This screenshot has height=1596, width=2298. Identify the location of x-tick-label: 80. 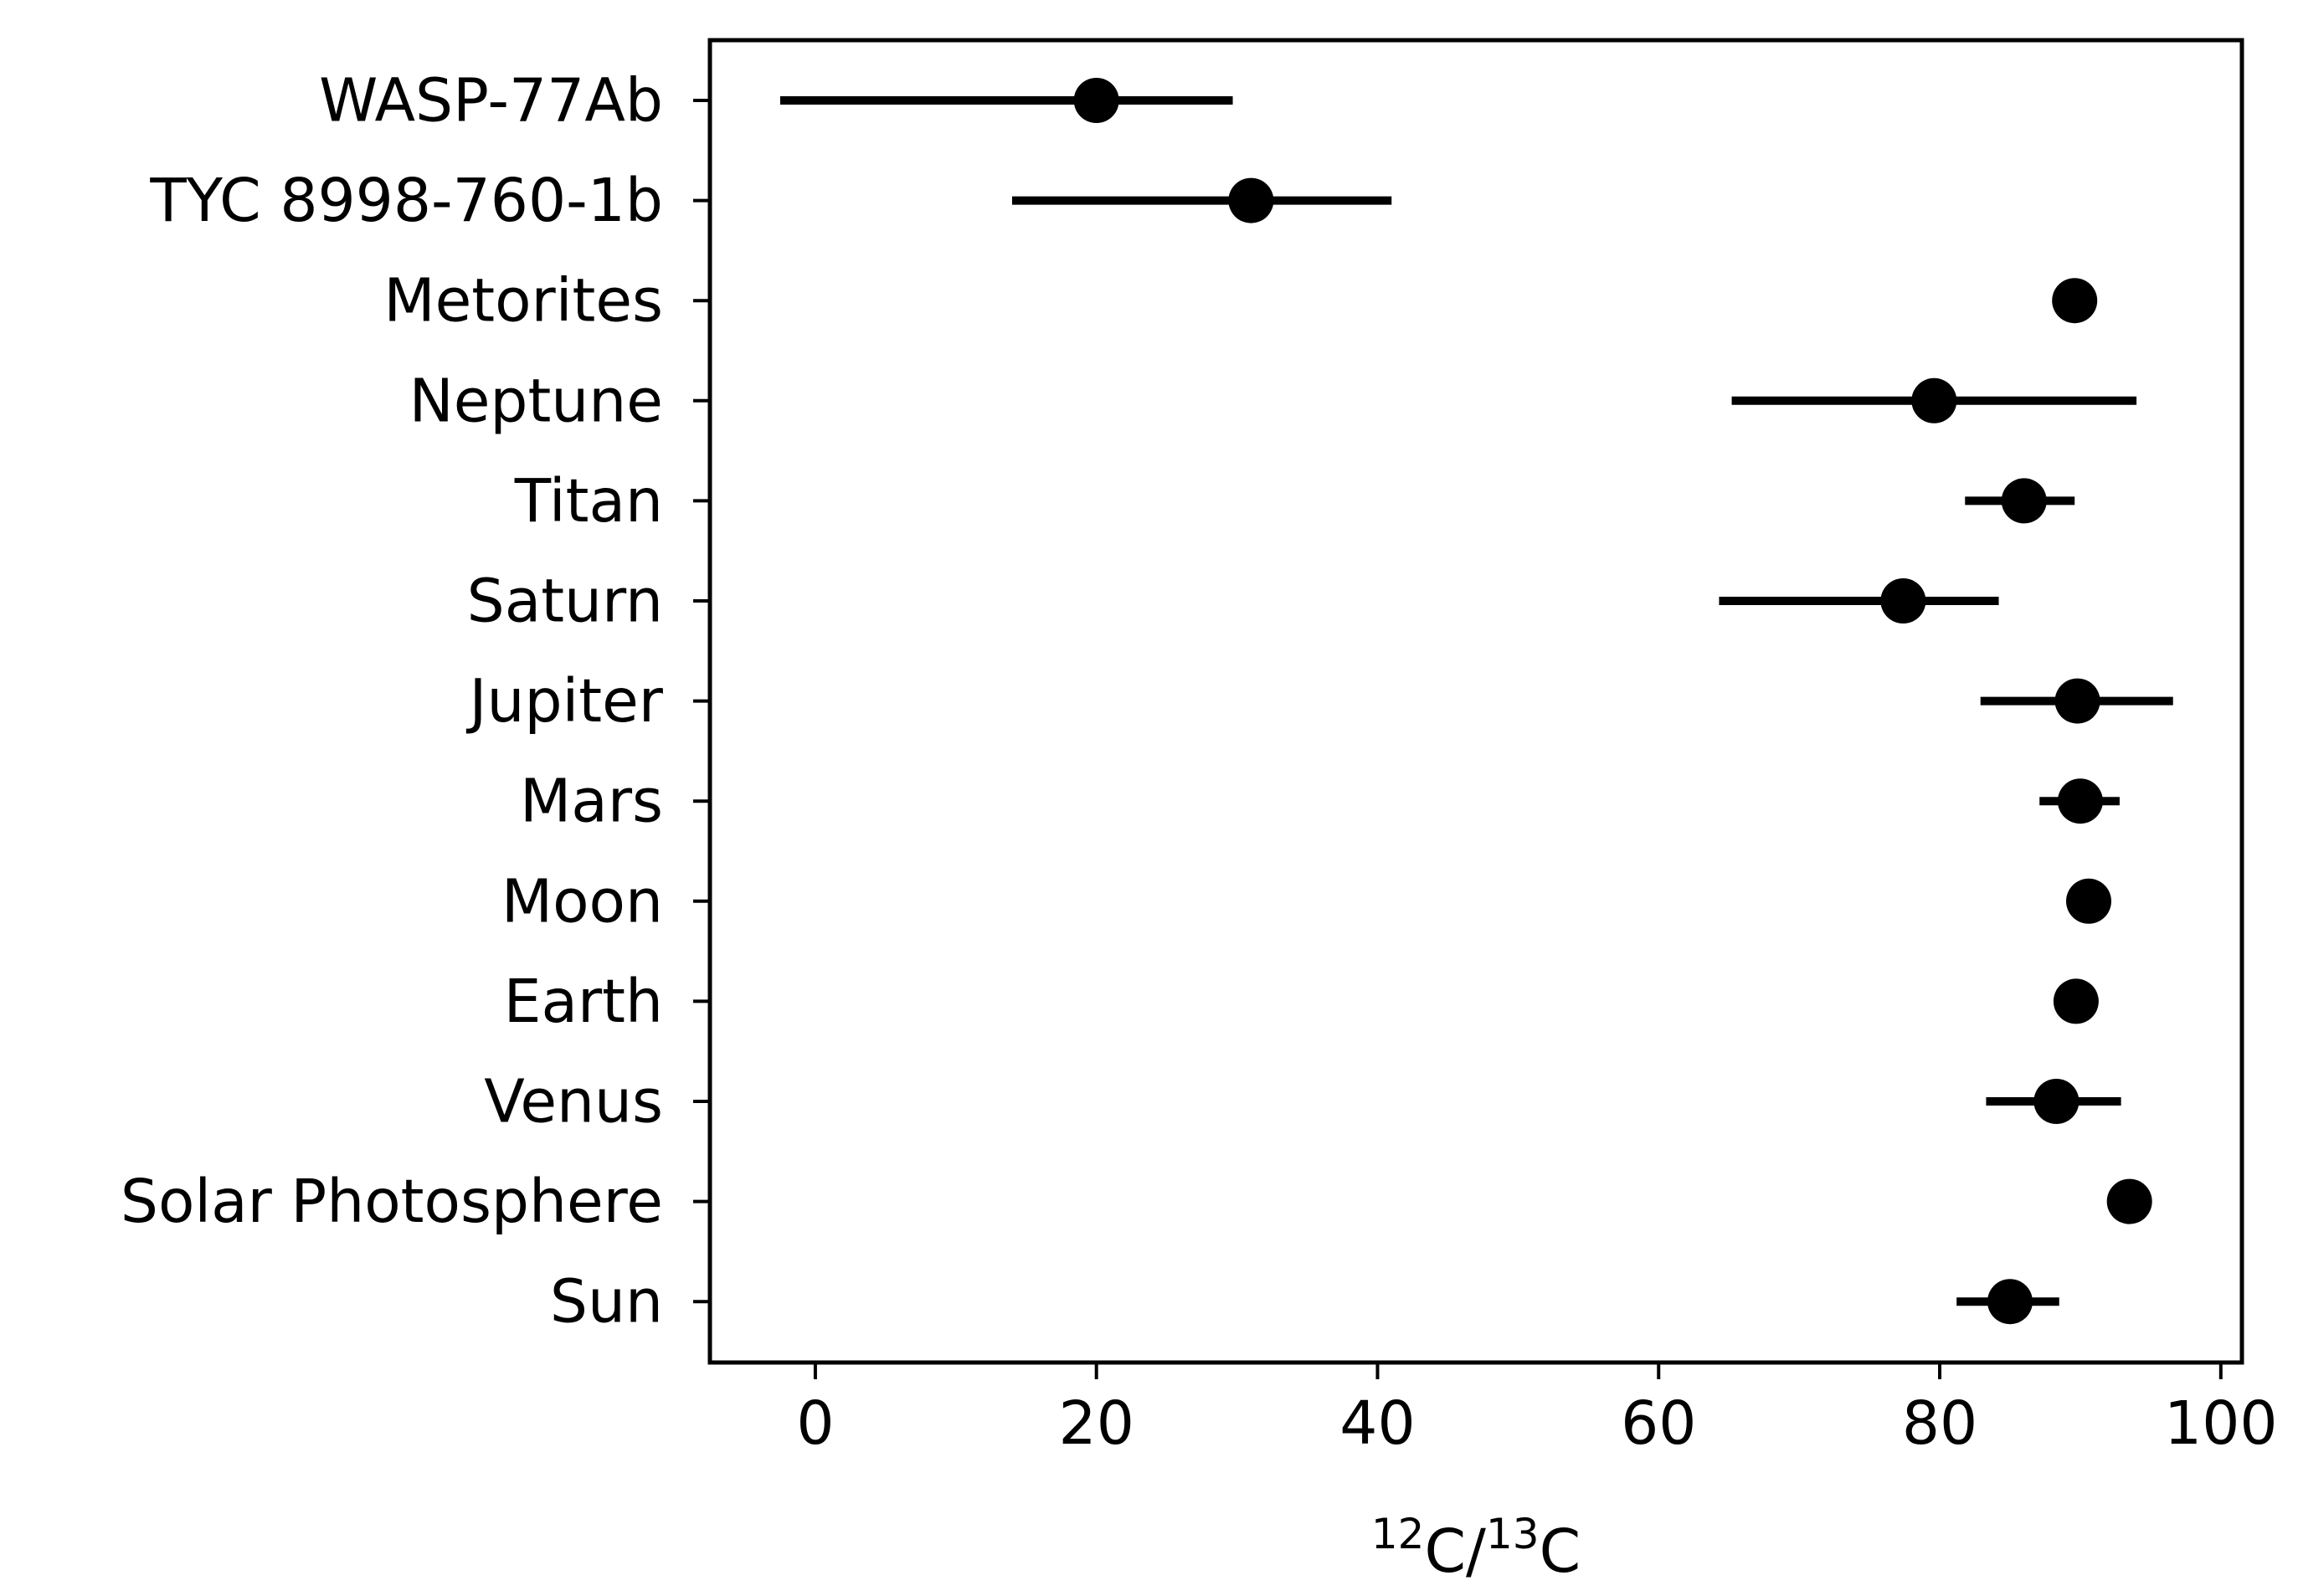
(1939, 1423).